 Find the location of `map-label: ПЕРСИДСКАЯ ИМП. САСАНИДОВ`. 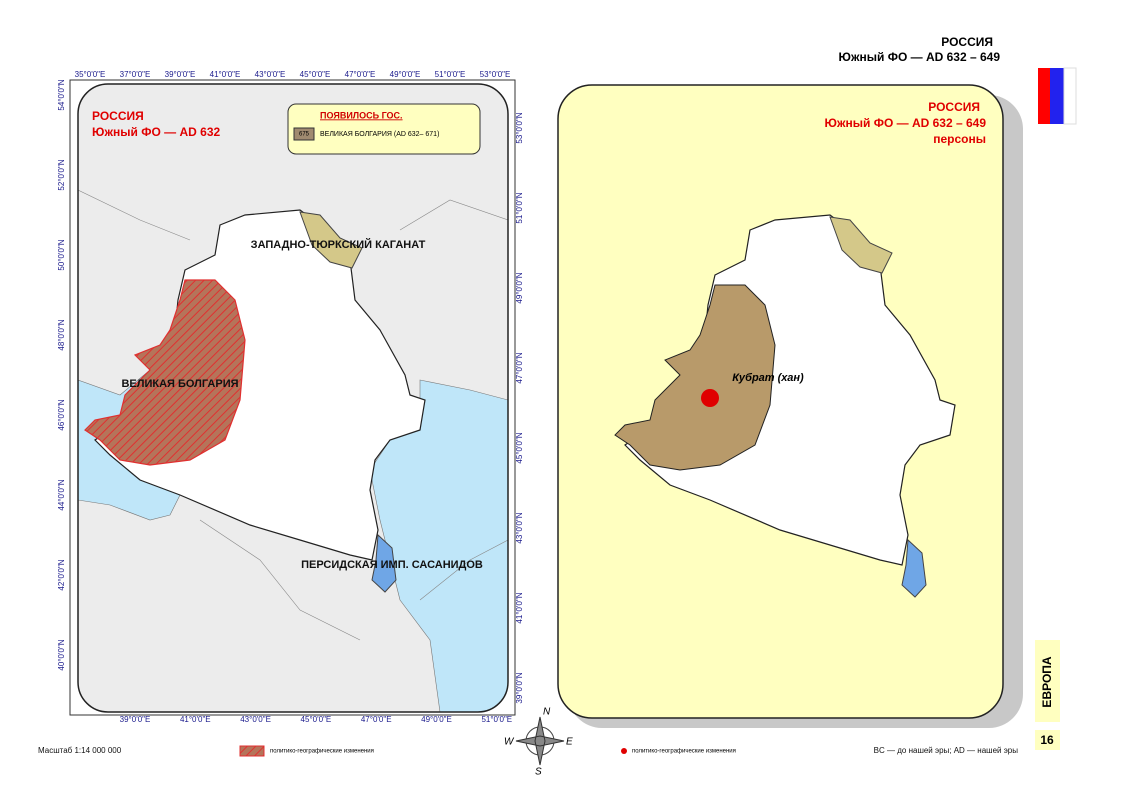

map-label: ПЕРСИДСКАЯ ИМП. САСАНИДОВ is located at coordinates (392, 565).